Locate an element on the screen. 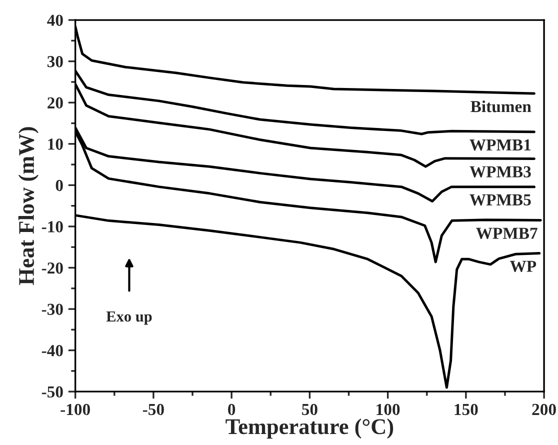 The image size is (558, 445). annotation: Exo up is located at coordinates (129, 318).